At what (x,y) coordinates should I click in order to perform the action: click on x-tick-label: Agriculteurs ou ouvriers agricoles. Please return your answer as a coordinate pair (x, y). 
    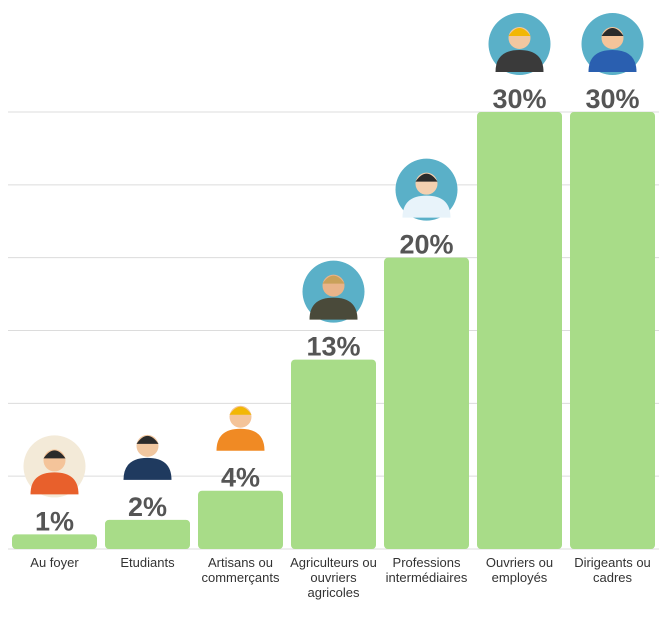
    Looking at the image, I should click on (333, 577).